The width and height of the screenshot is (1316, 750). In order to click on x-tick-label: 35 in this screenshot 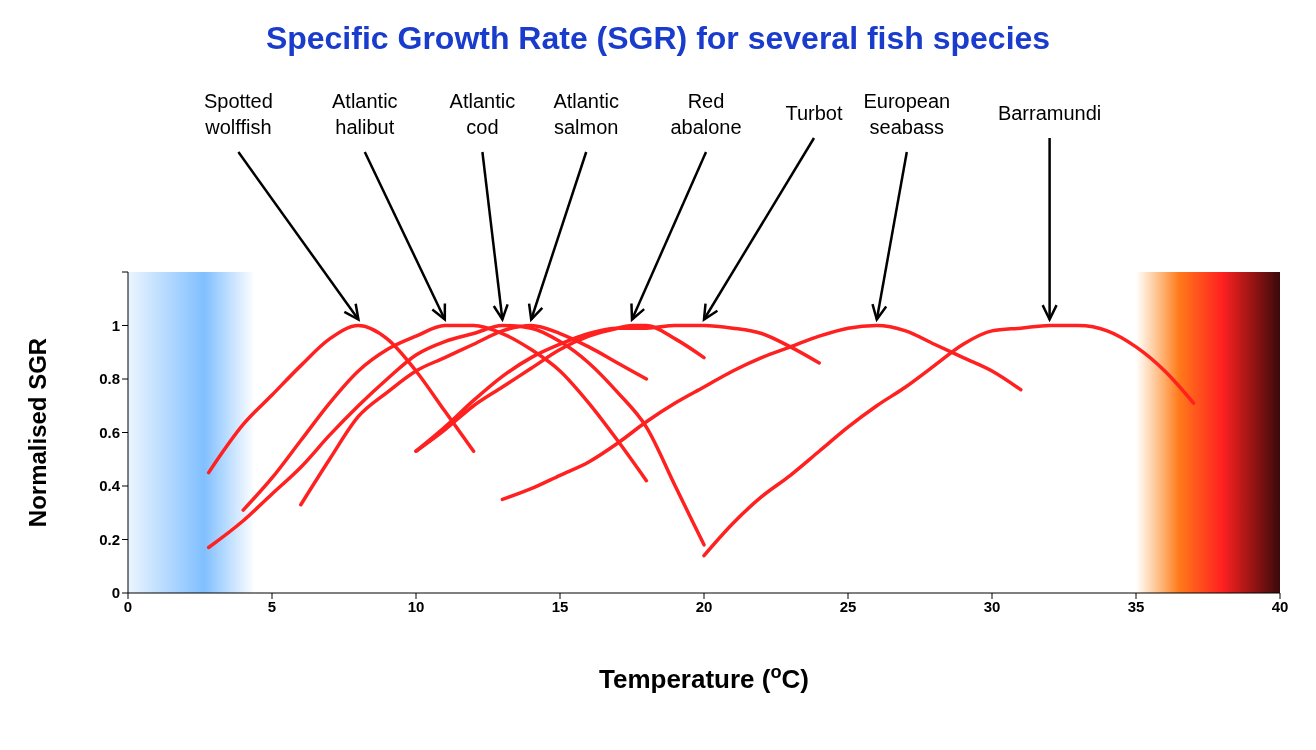, I will do `click(1136, 606)`.